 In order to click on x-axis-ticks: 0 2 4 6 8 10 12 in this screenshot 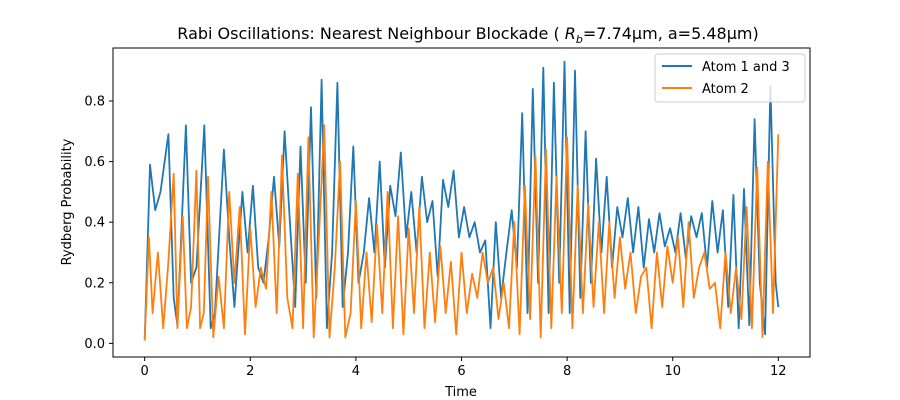, I will do `click(464, 368)`.